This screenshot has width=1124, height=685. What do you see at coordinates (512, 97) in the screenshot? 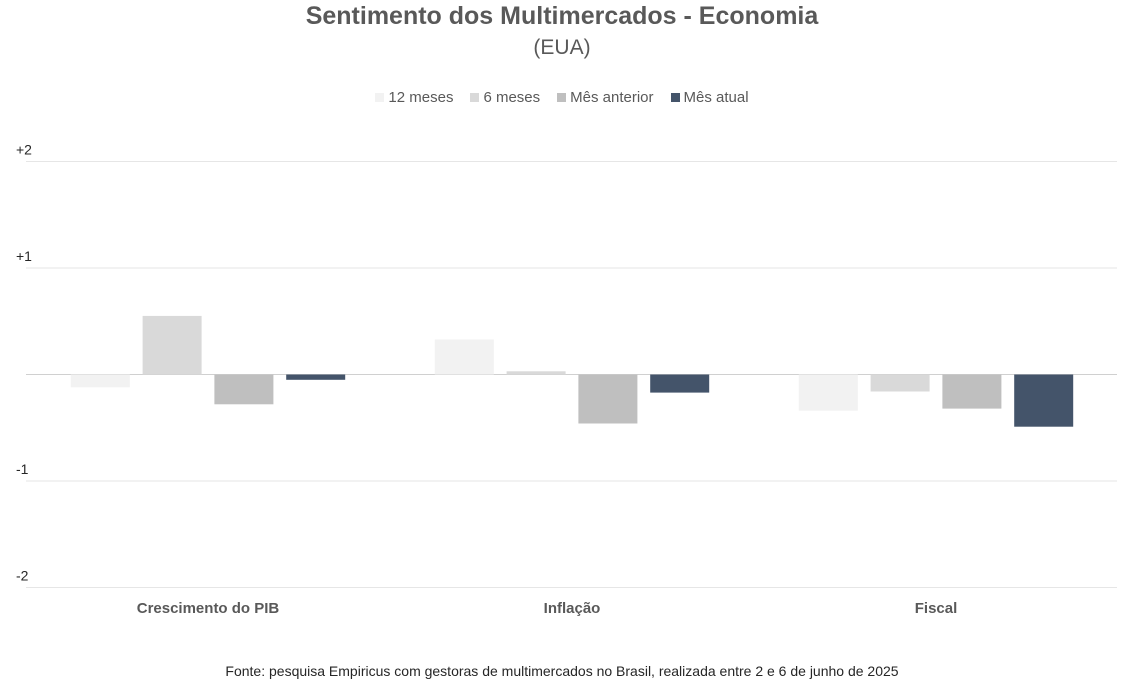
I see `legend-label: 6 meses` at bounding box center [512, 97].